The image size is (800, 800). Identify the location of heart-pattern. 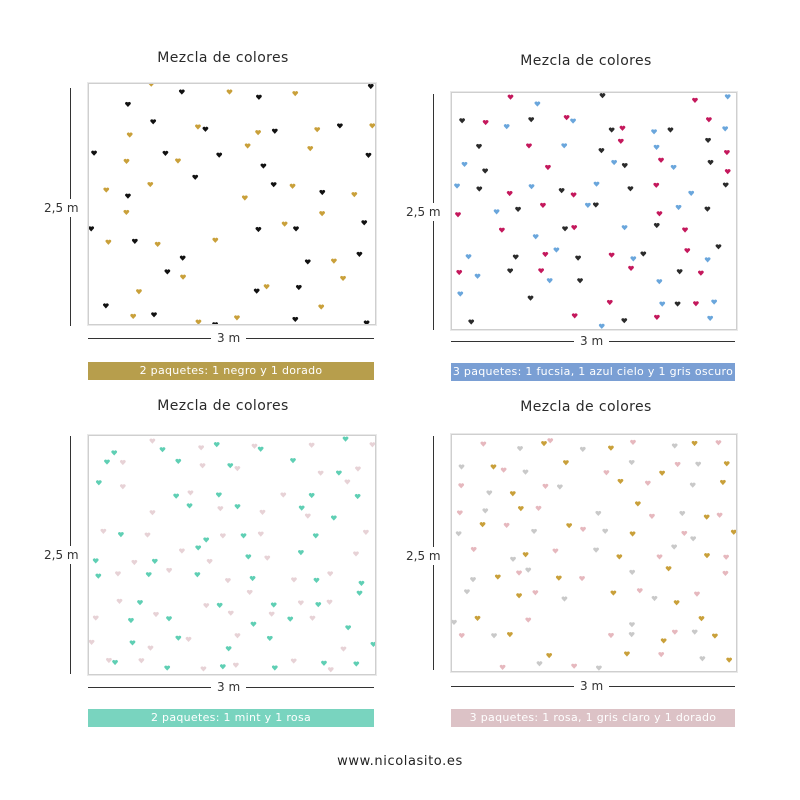
(232, 204).